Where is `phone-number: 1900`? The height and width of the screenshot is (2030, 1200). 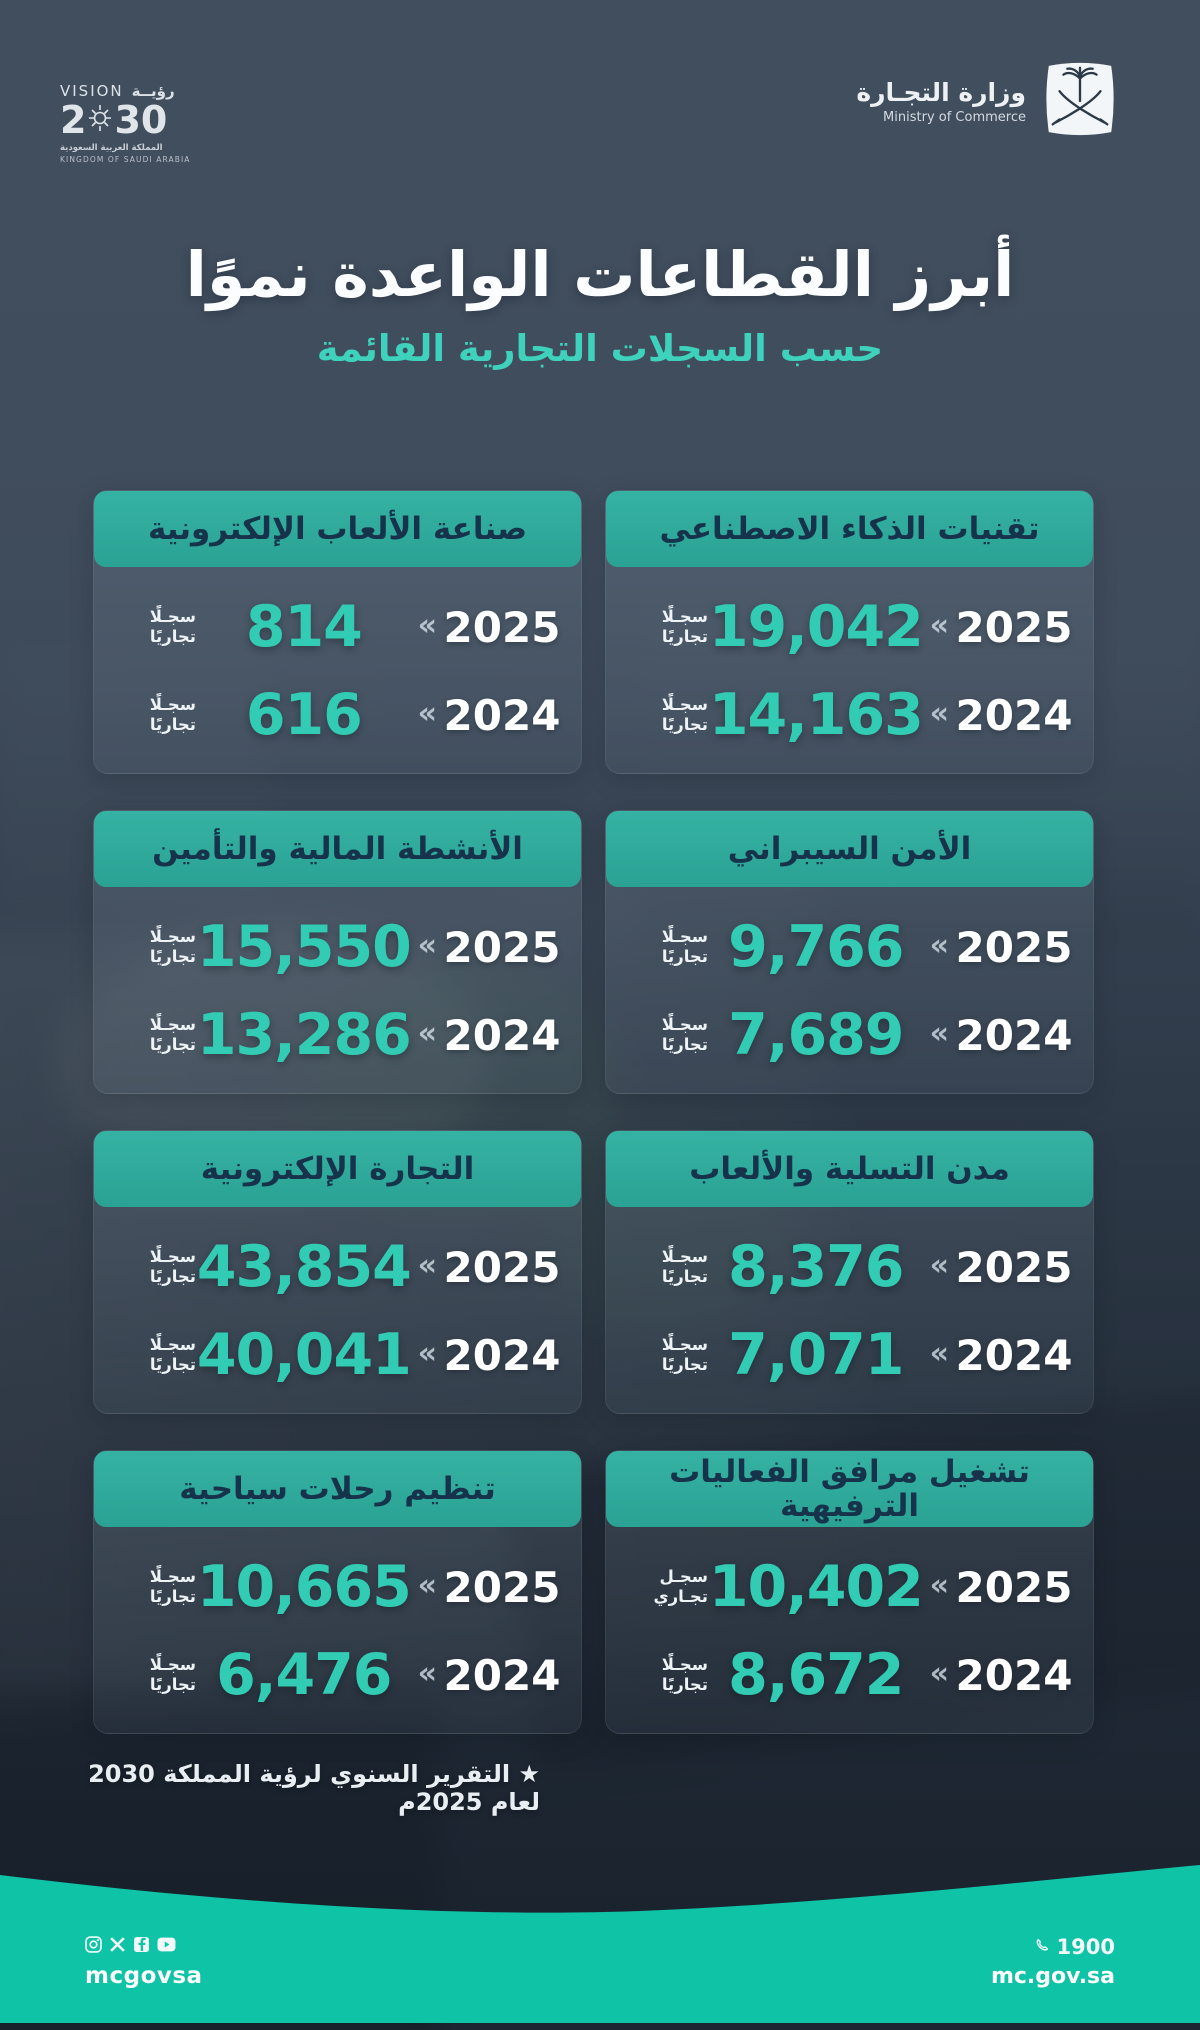 phone-number: 1900 is located at coordinates (1085, 1947).